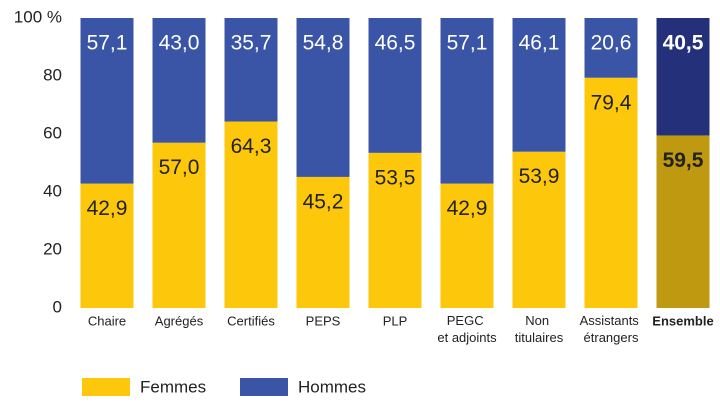 This screenshot has height=403, width=720. What do you see at coordinates (251, 320) in the screenshot?
I see `x-tick-label: Certifiés` at bounding box center [251, 320].